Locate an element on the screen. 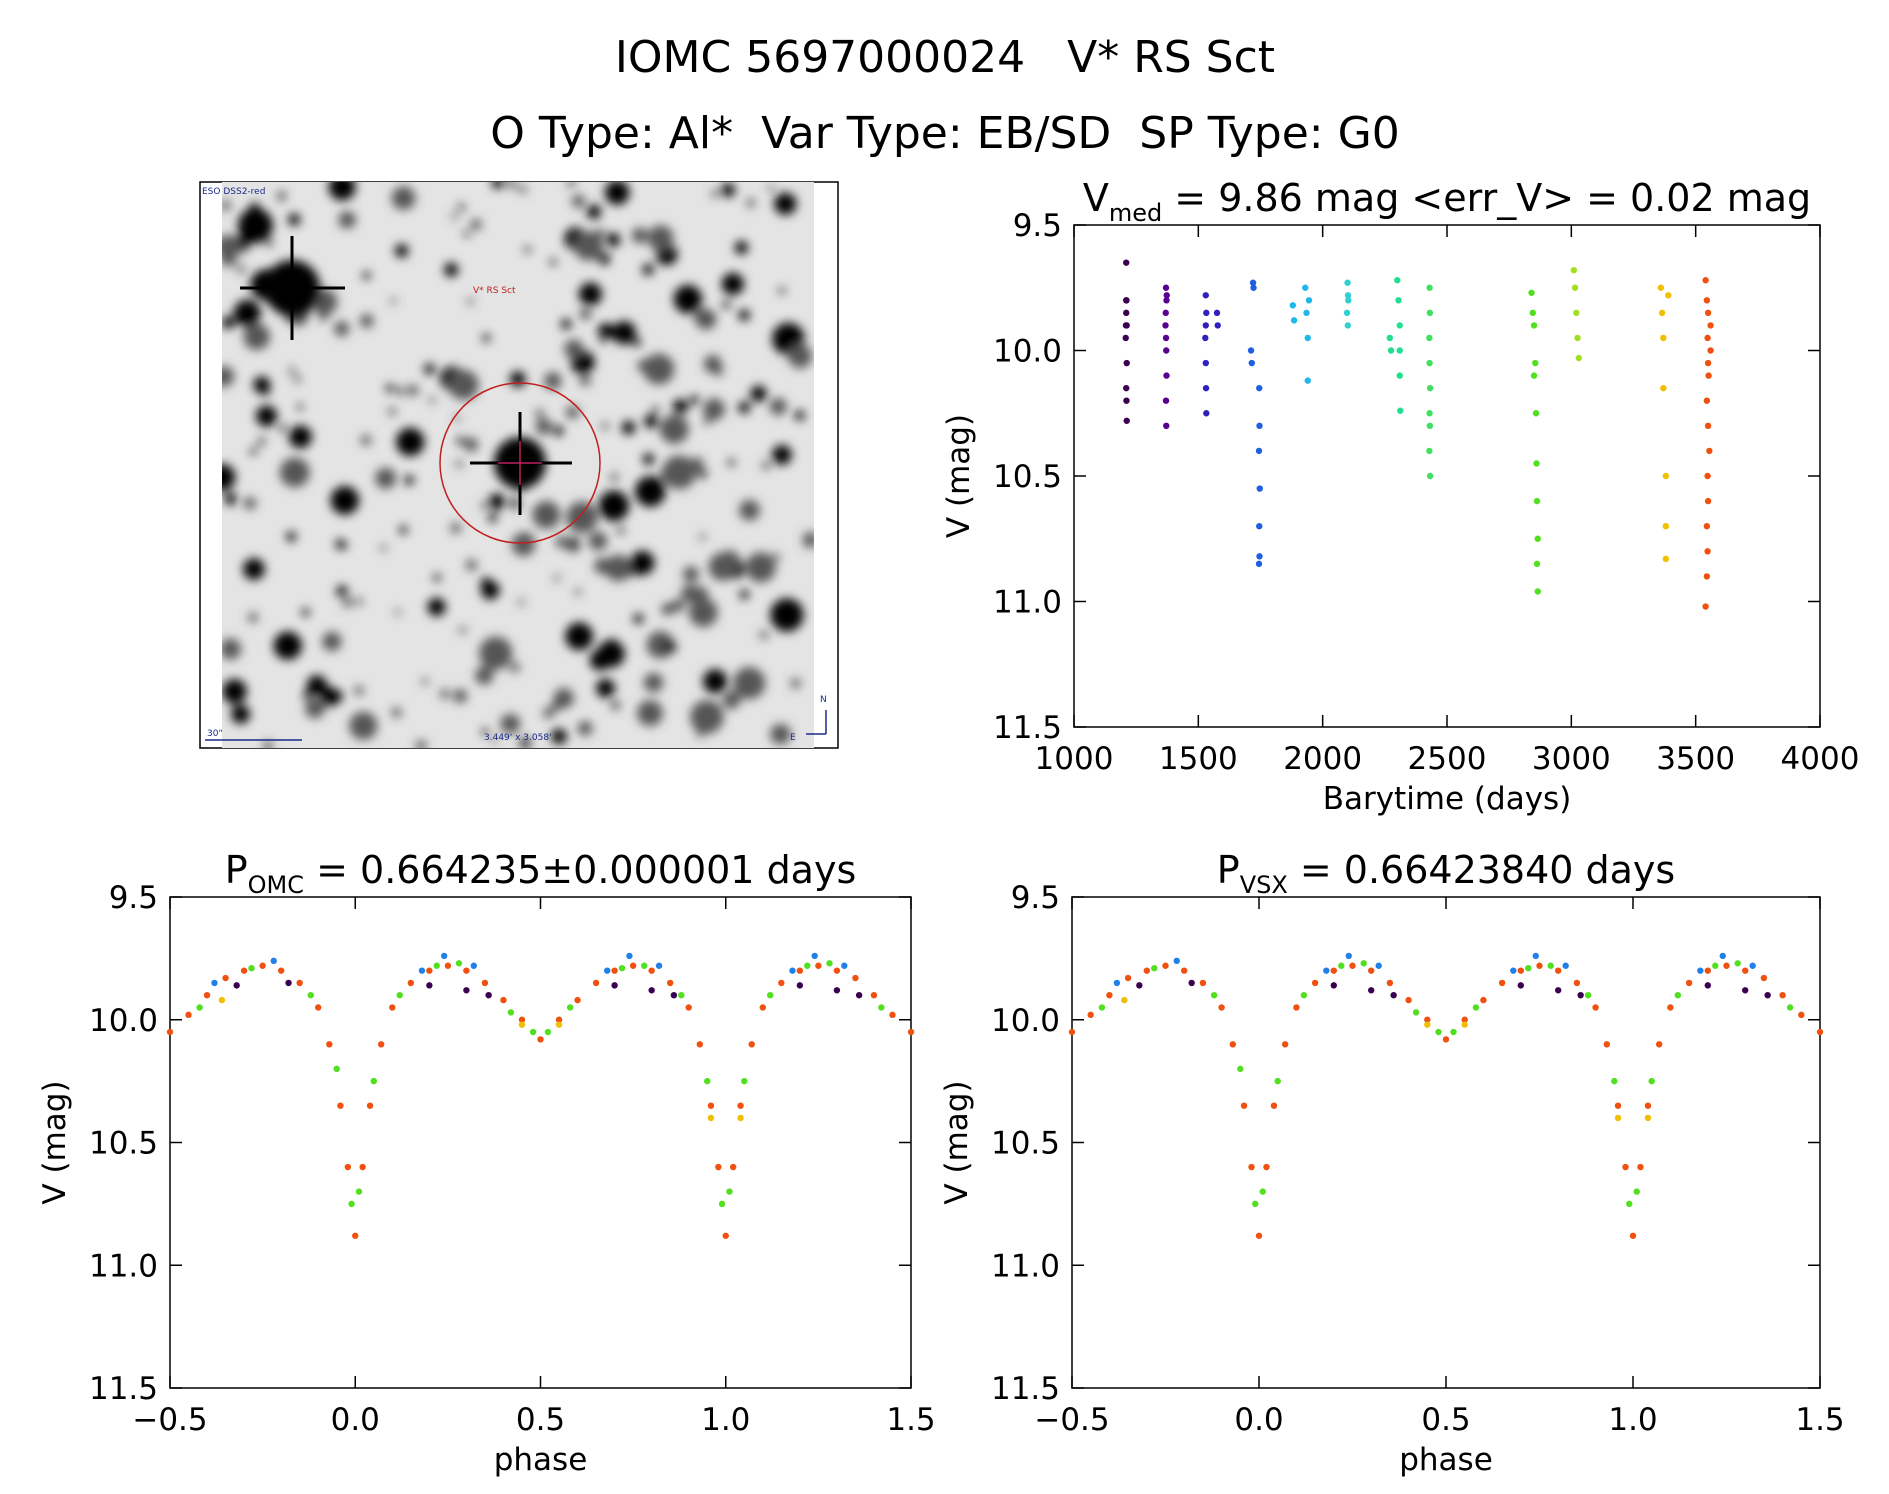  x-axis-label: Barytime (days) is located at coordinates (1447, 799).